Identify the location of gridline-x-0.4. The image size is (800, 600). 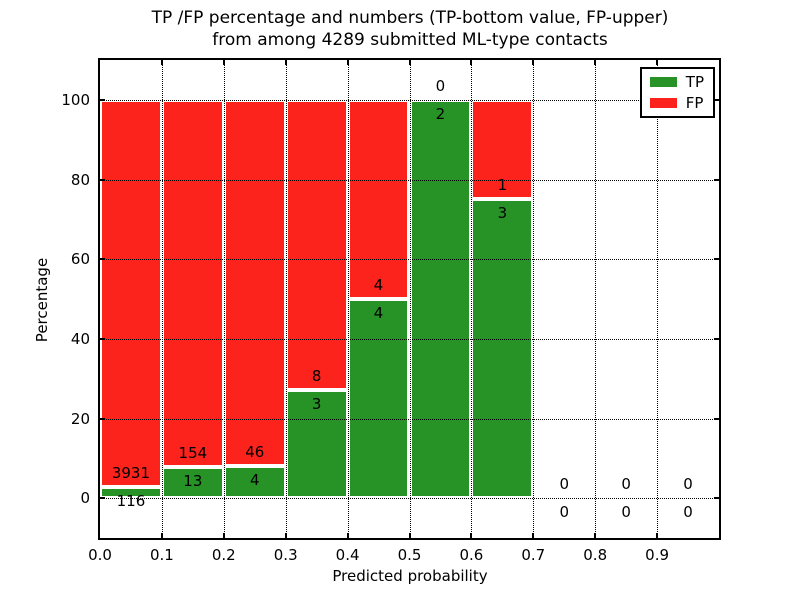
(348, 299).